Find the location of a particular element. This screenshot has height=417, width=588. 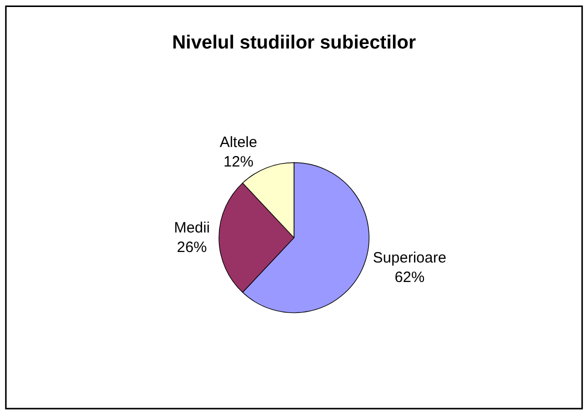

data-label: 12% is located at coordinates (238, 161).